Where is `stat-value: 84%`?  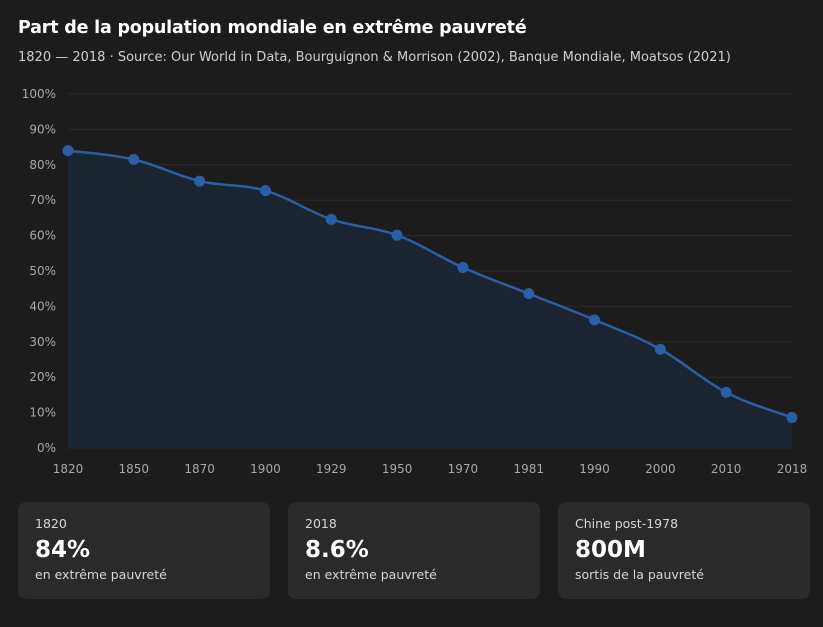 stat-value: 84% is located at coordinates (63, 550).